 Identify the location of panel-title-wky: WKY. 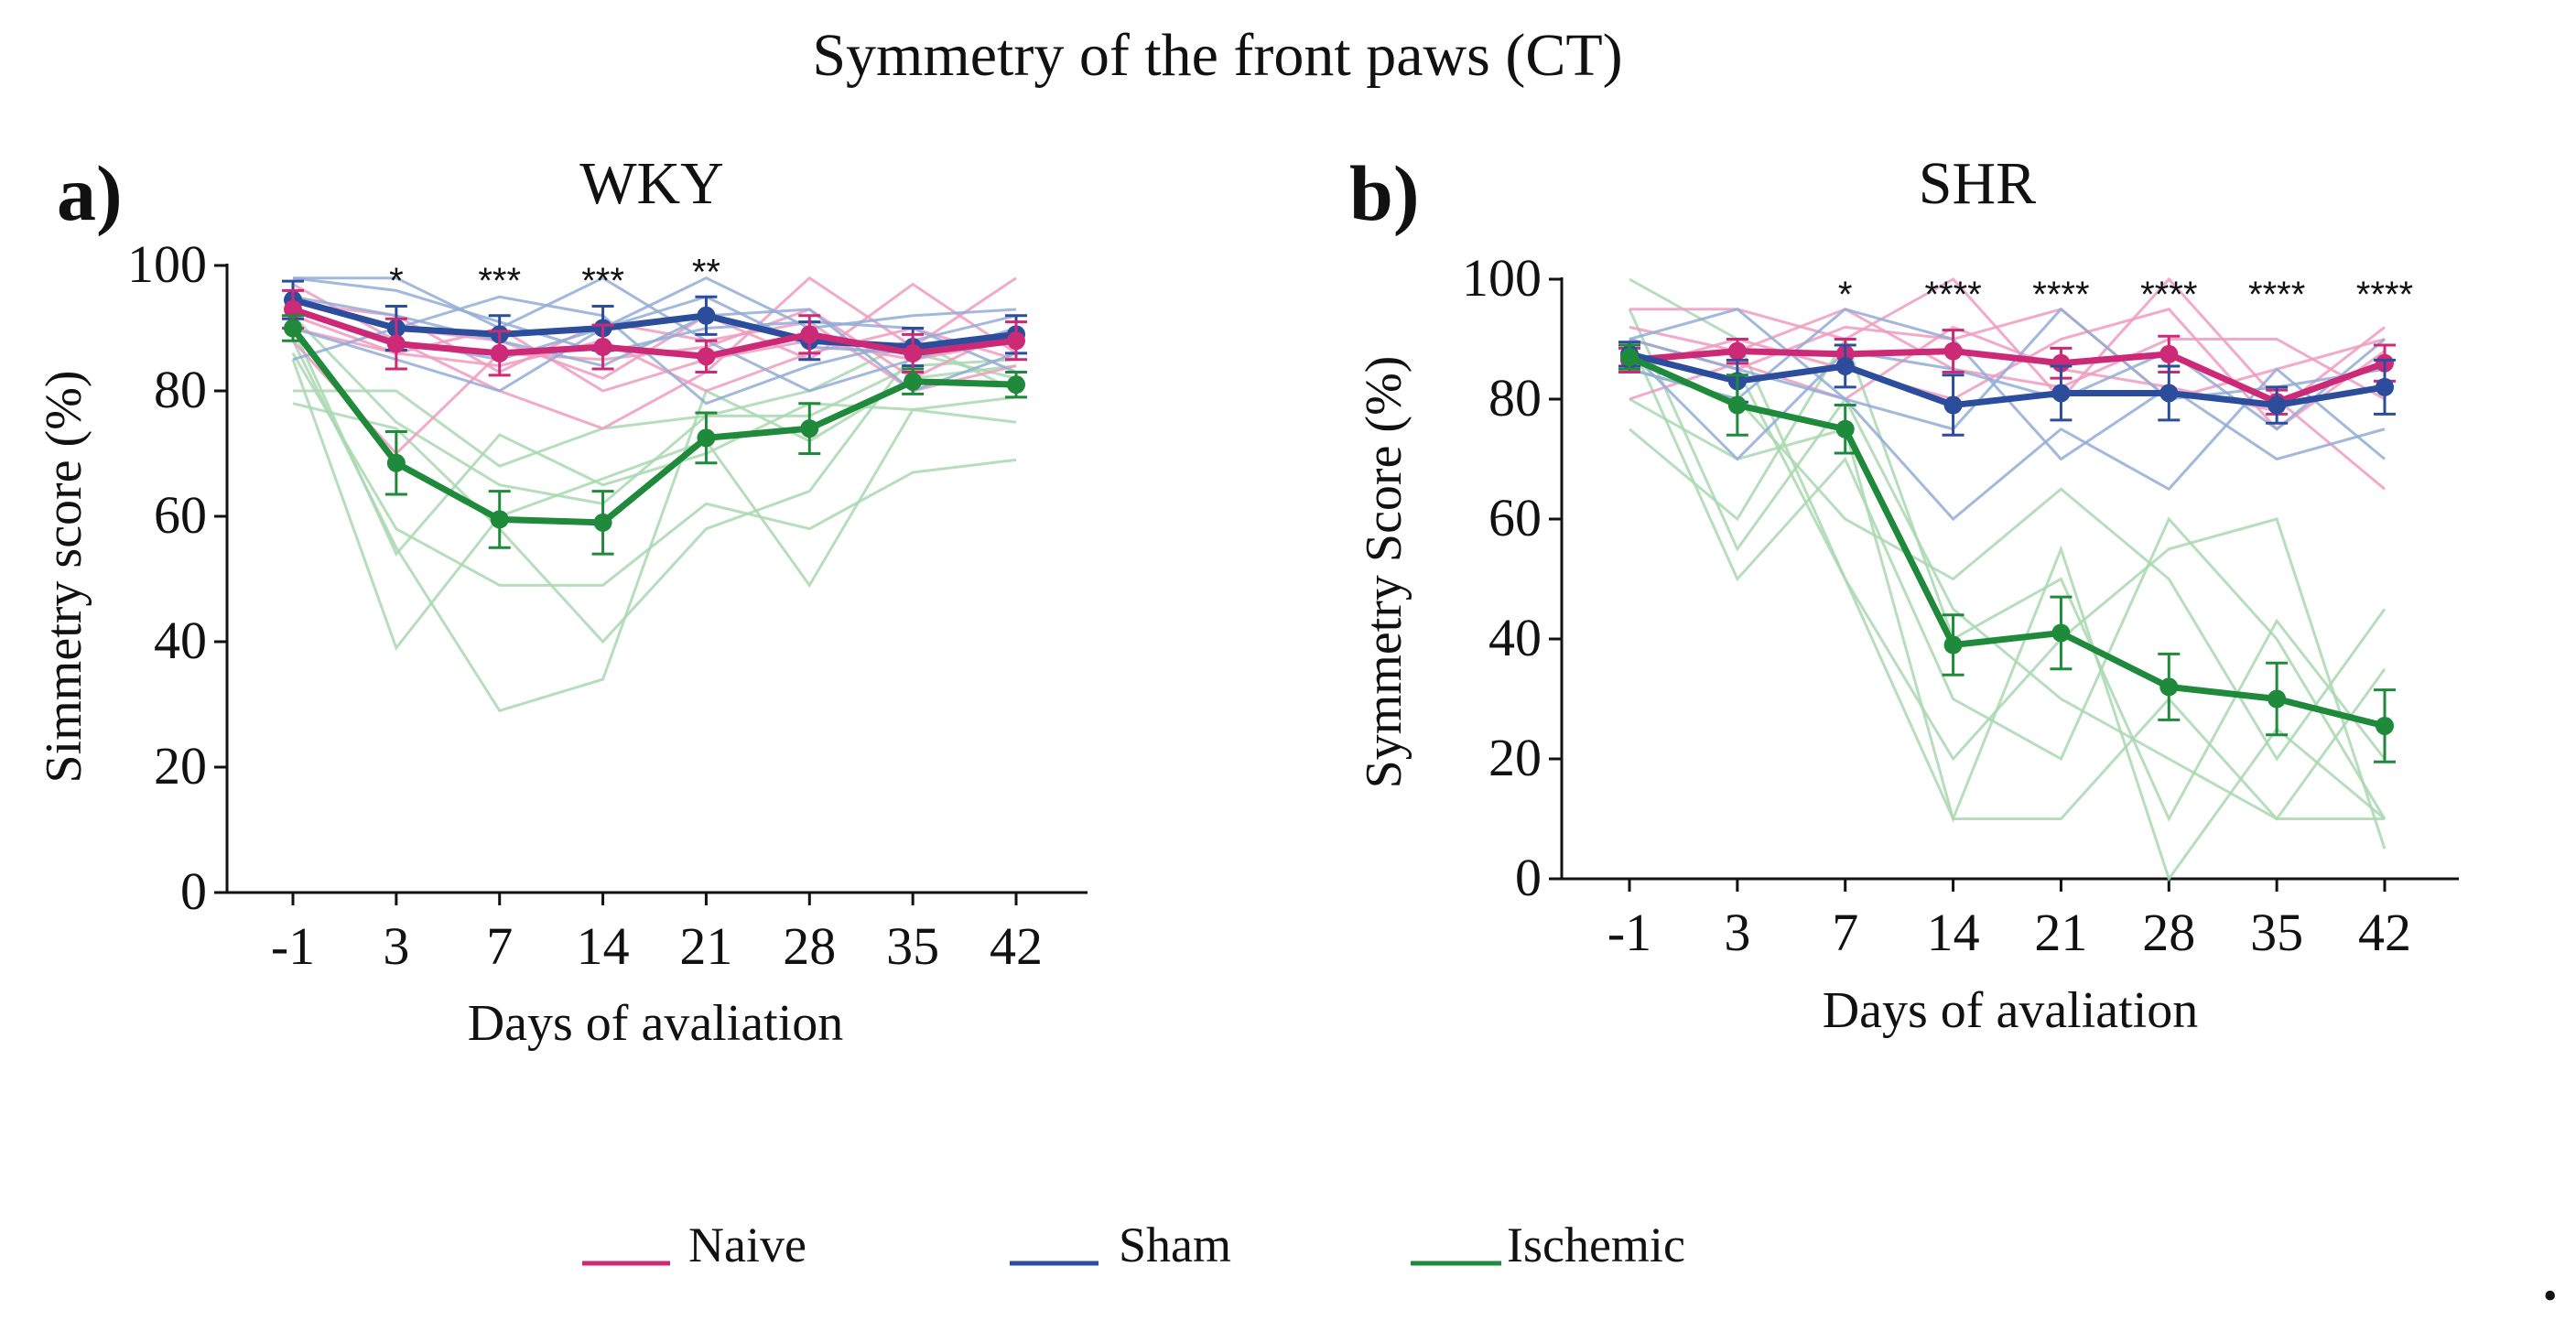
(652, 183).